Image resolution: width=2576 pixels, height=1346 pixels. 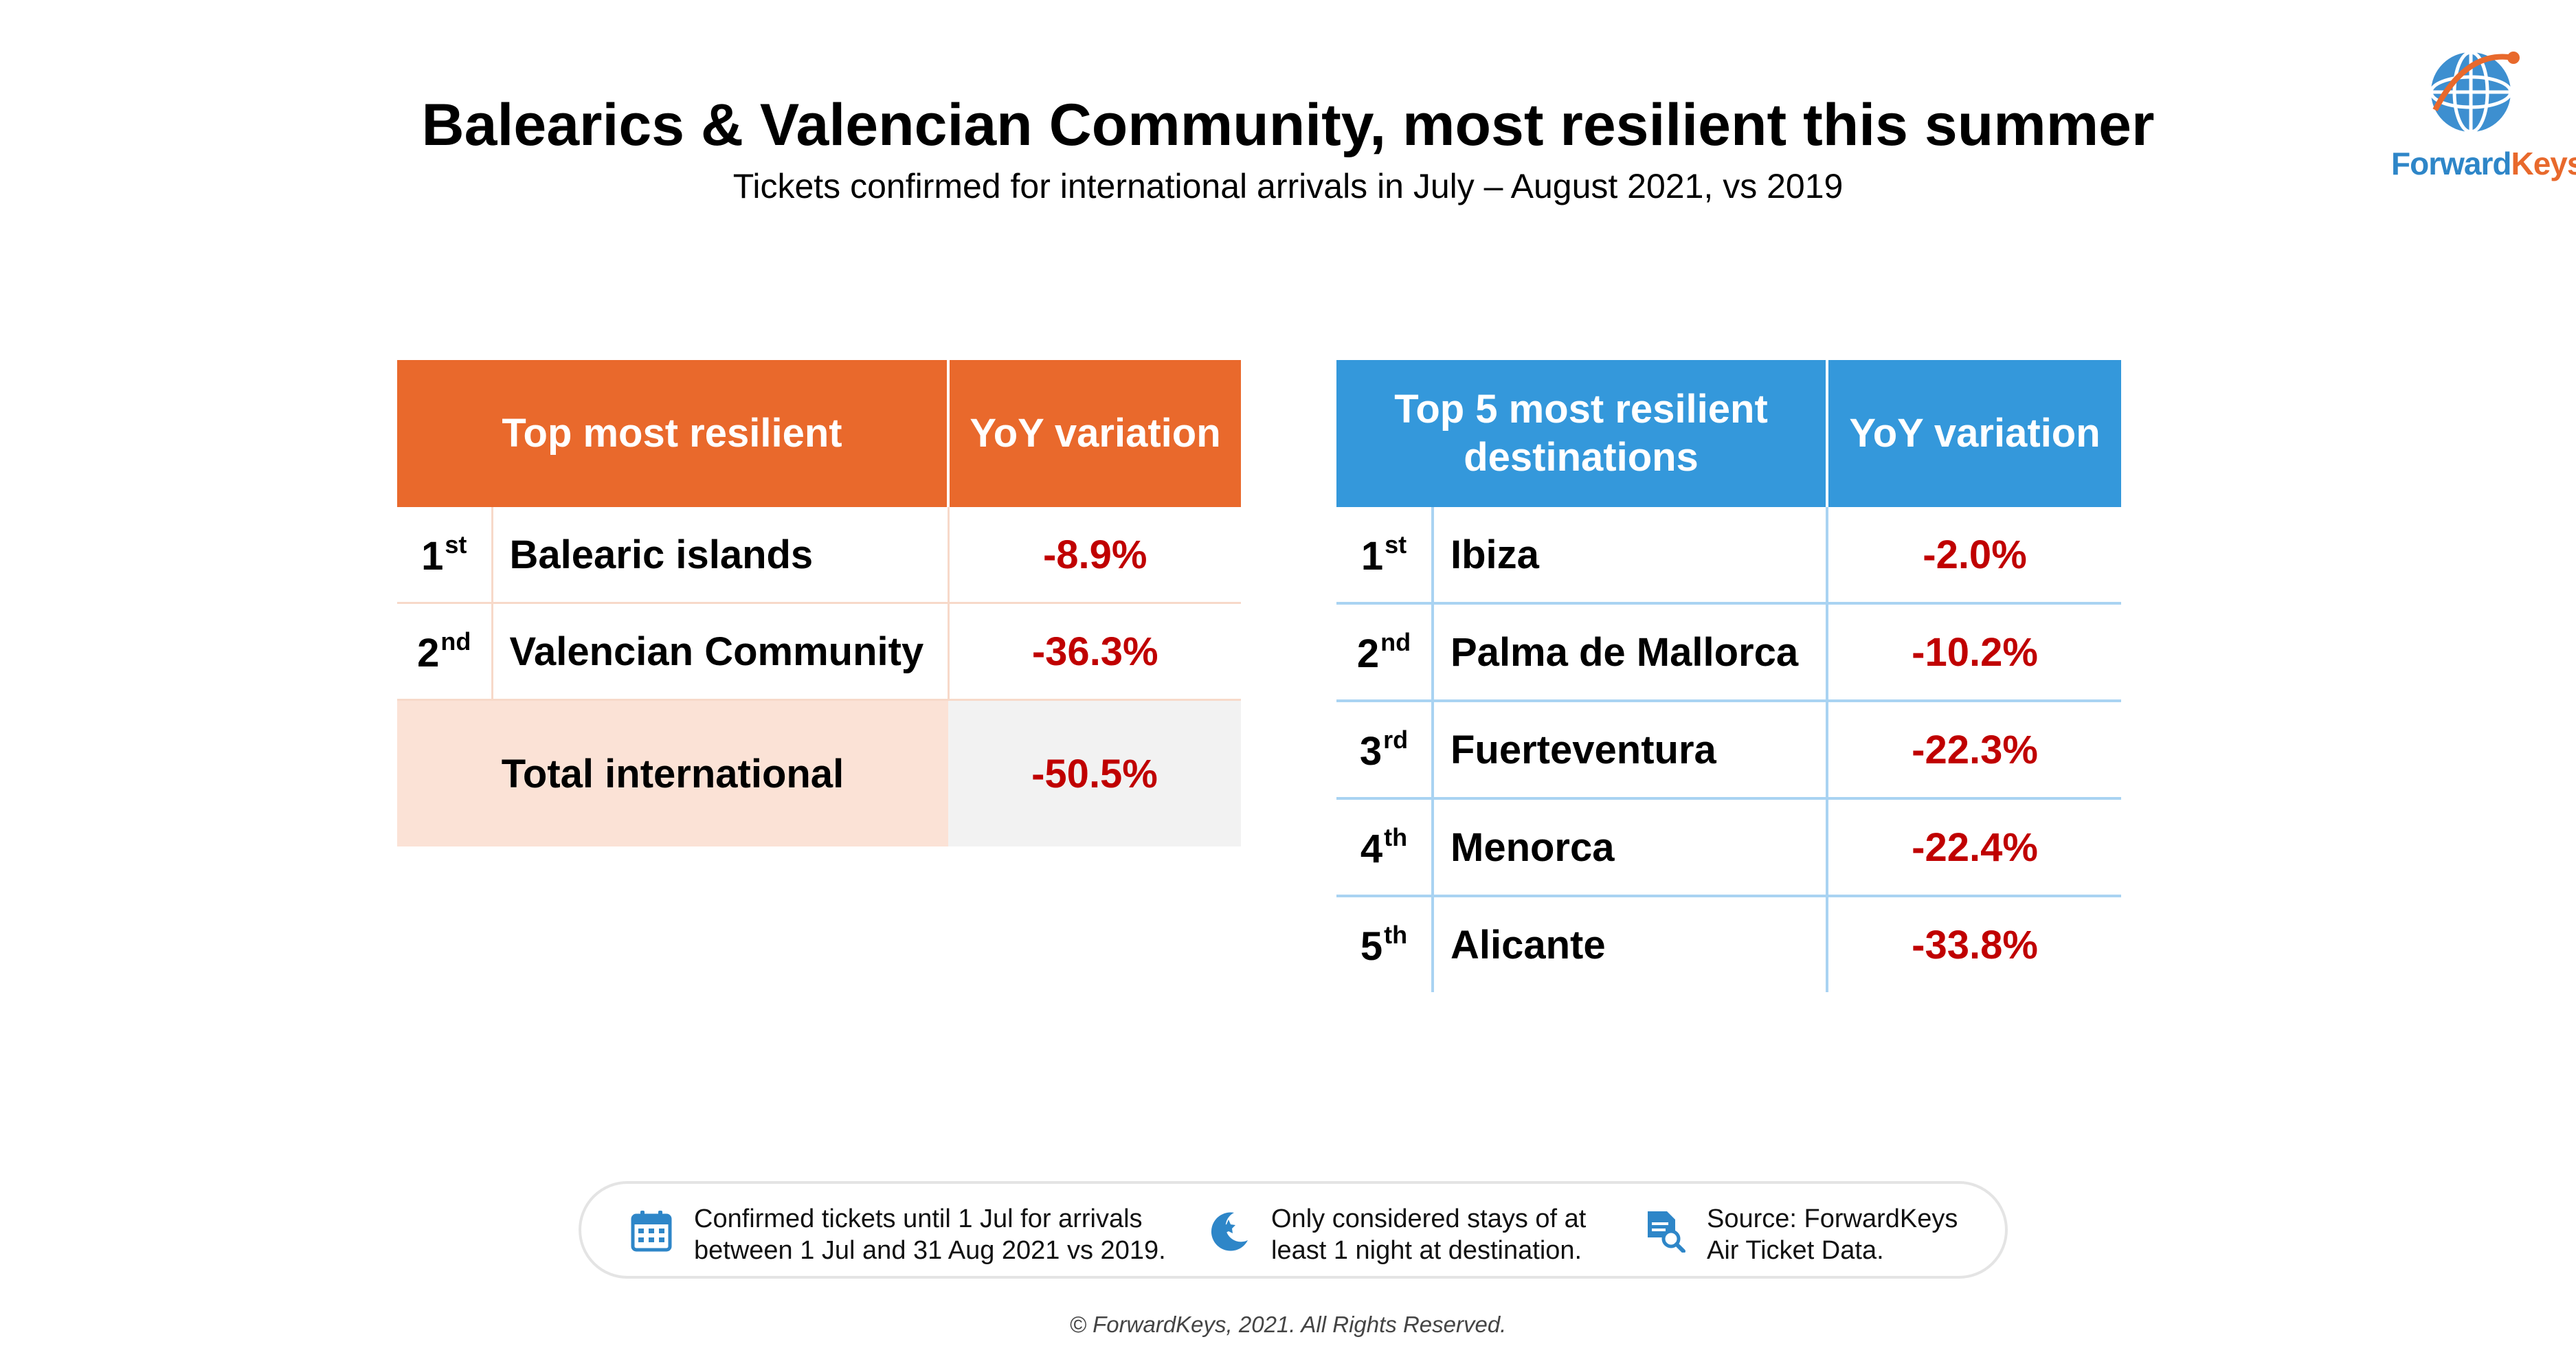 What do you see at coordinates (1666, 1232) in the screenshot?
I see `document-search-icon` at bounding box center [1666, 1232].